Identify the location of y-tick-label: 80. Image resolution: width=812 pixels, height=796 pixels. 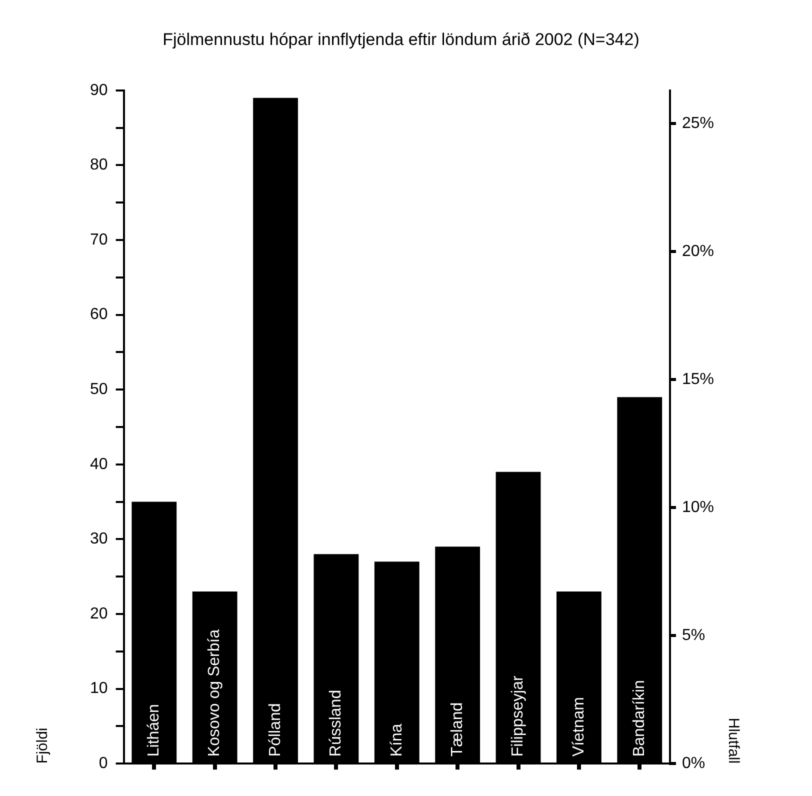
(99, 165).